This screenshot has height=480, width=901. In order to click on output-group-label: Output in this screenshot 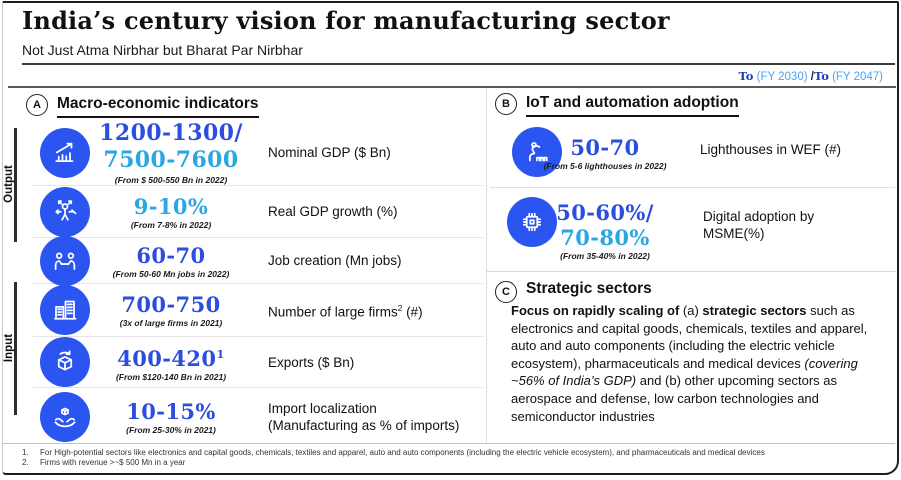, I will do `click(9, 184)`.